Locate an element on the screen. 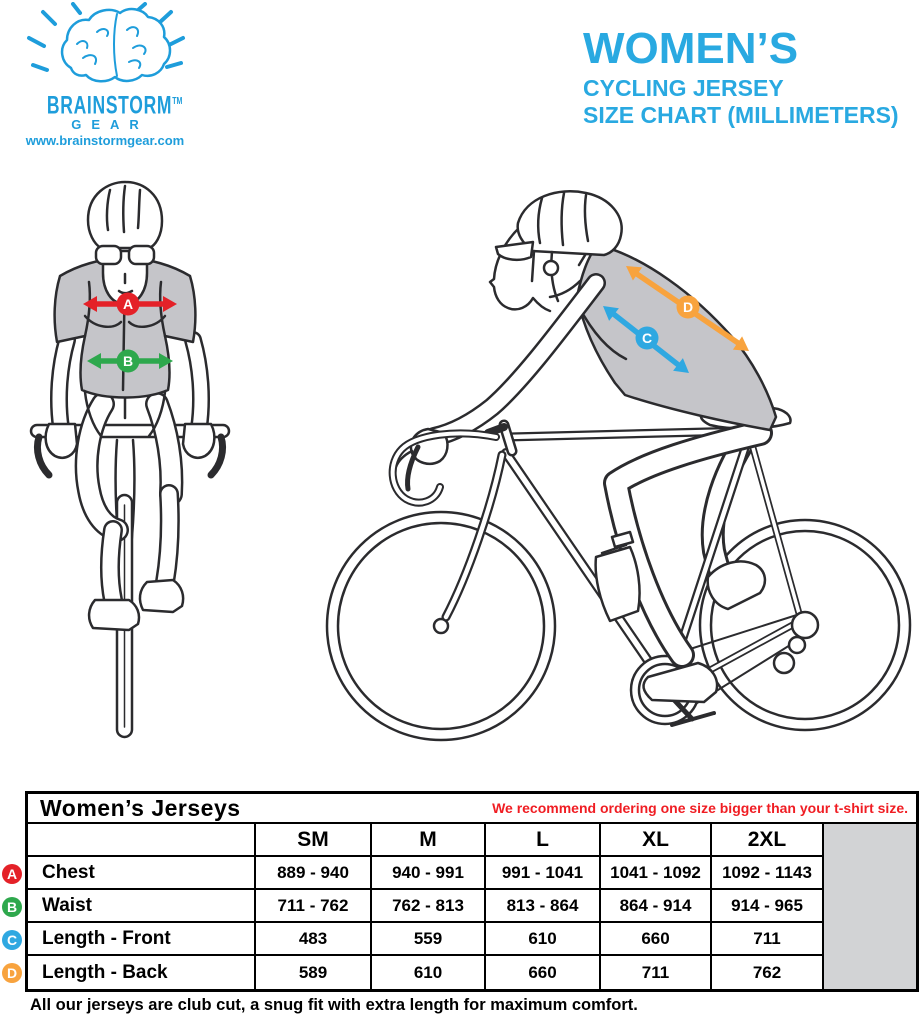  chest-value-sm: 889 - 940 is located at coordinates (314, 873).